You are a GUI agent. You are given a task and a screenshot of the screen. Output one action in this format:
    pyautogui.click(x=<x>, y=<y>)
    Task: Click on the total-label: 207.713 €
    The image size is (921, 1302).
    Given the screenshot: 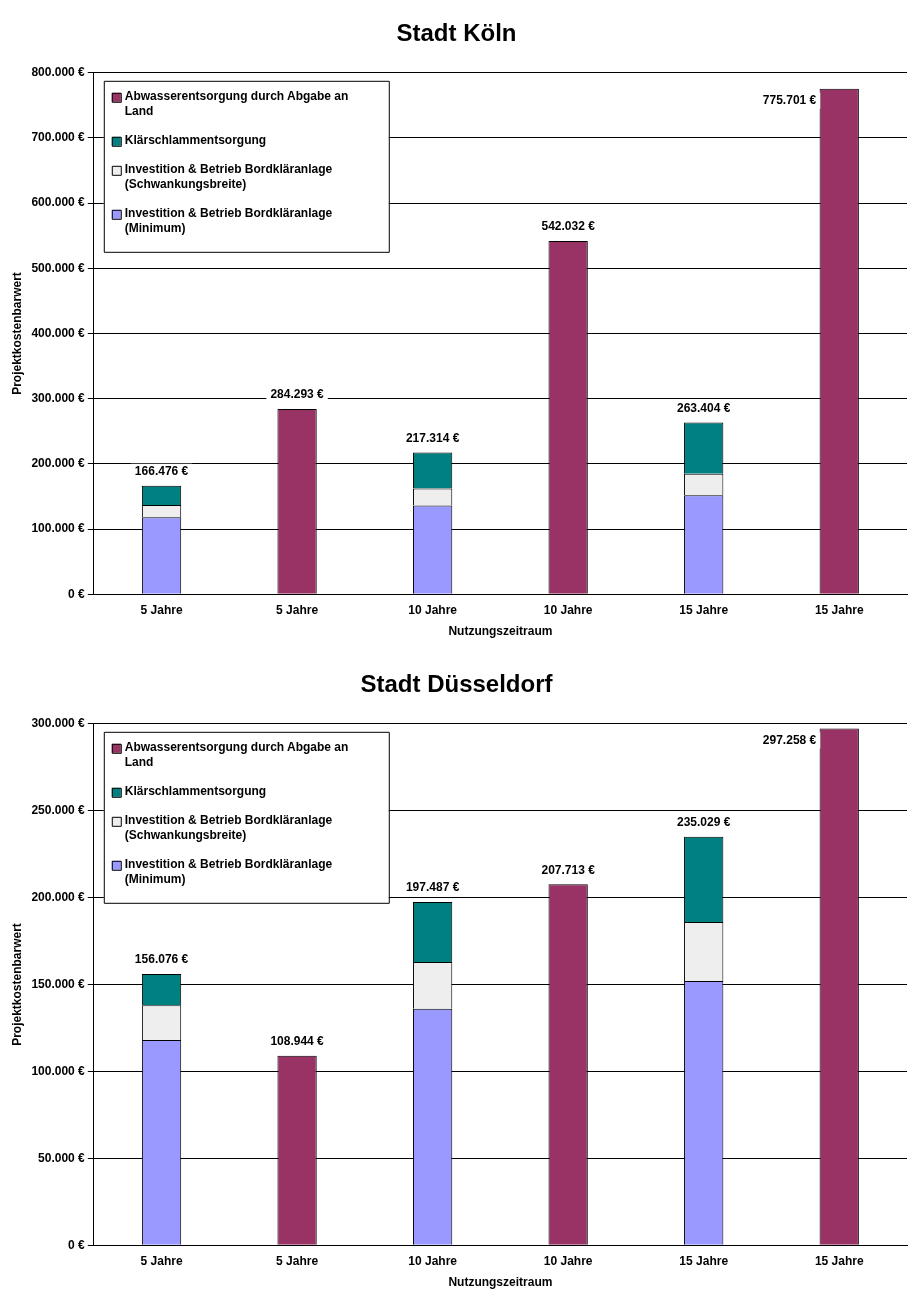 What is the action you would take?
    pyautogui.click(x=568, y=869)
    